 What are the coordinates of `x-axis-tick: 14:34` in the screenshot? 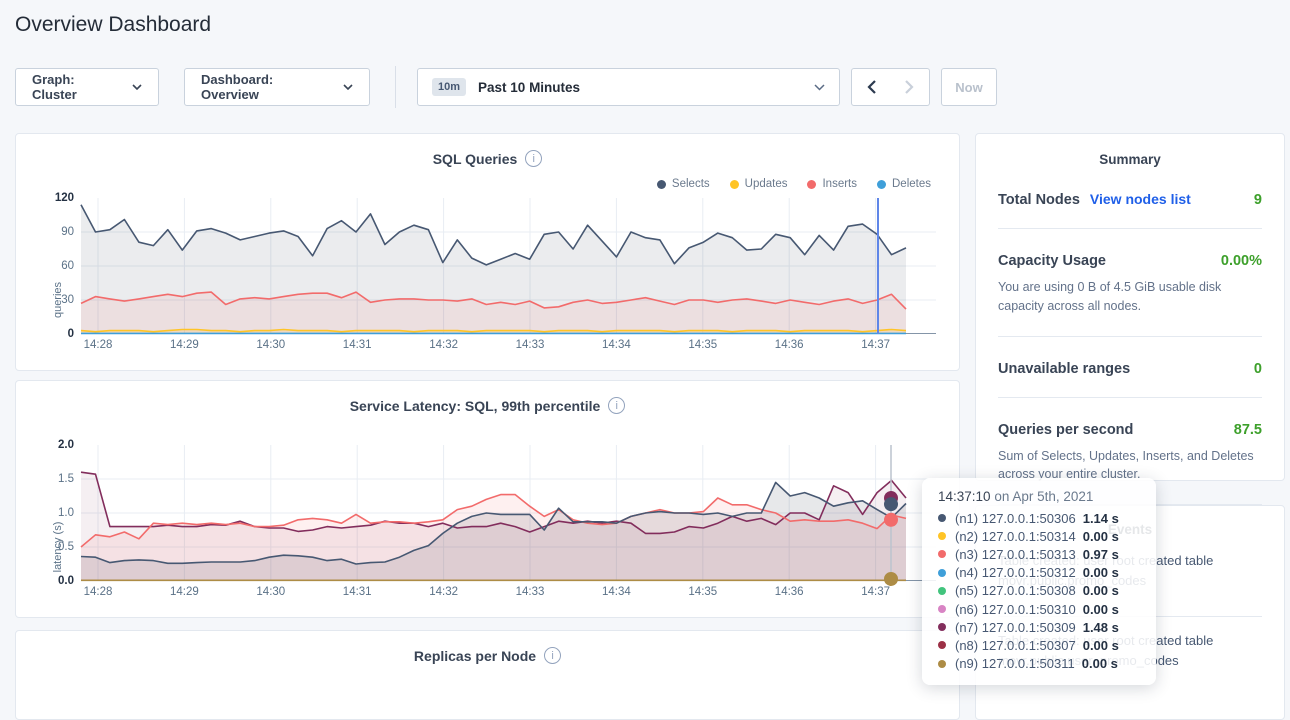 It's located at (616, 345).